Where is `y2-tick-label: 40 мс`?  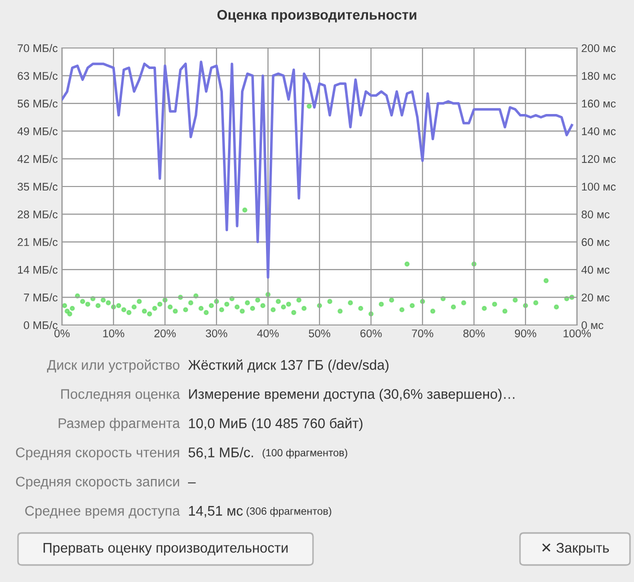
y2-tick-label: 40 мс is located at coordinates (595, 270).